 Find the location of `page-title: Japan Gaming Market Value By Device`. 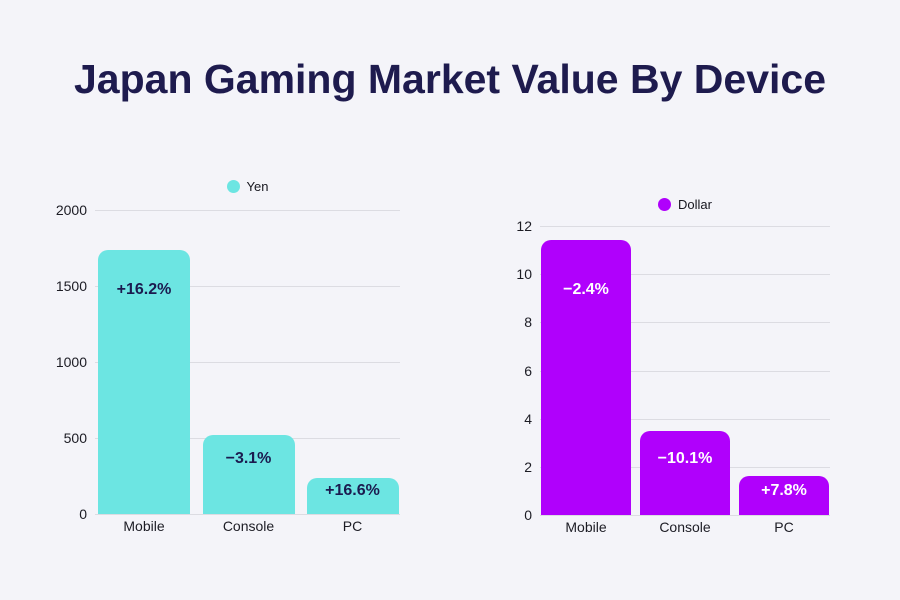

page-title: Japan Gaming Market Value By Device is located at coordinates (450, 79).